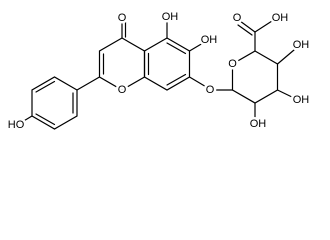  Describe the element at coordinates (54, 103) in the screenshot. I see `phenyl-ring` at that location.